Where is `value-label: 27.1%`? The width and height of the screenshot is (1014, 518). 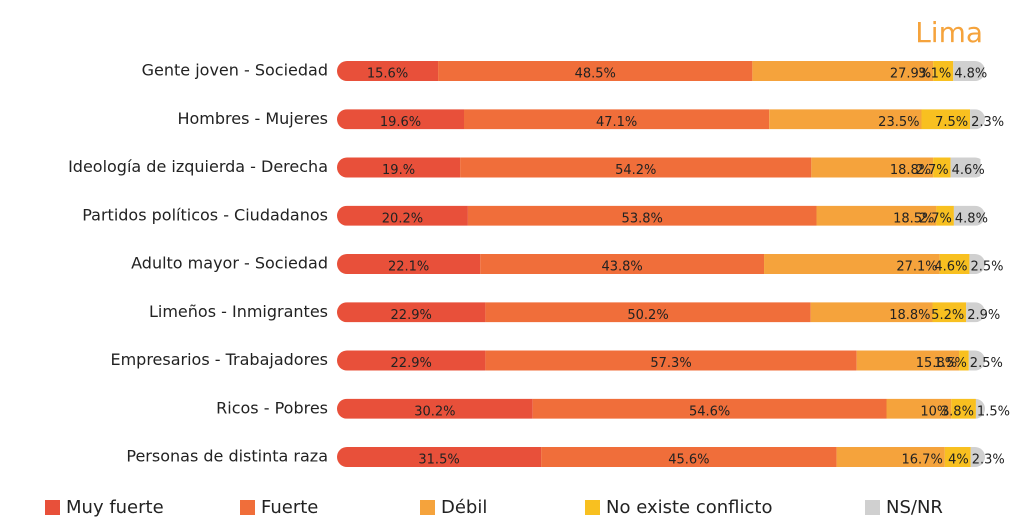
value-label: 27.1% is located at coordinates (916, 267).